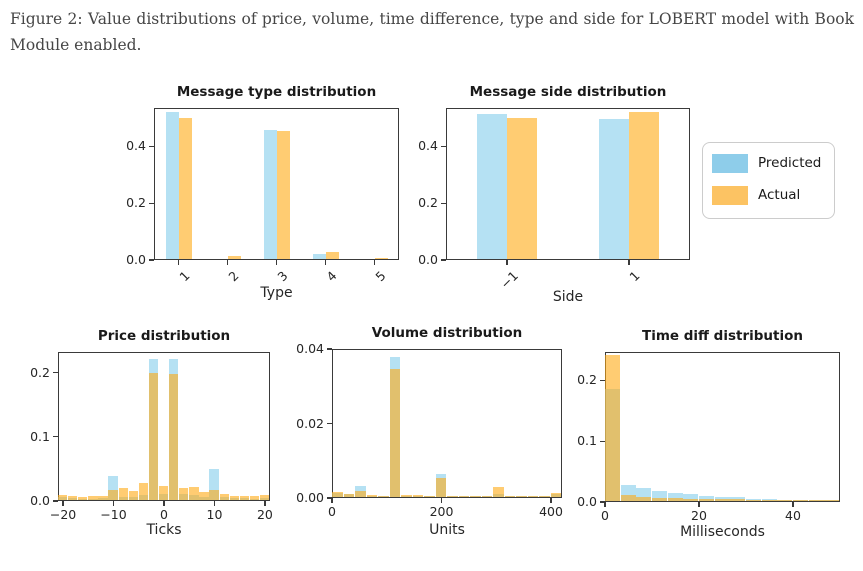  I want to click on plot-area-price, so click(164, 426).